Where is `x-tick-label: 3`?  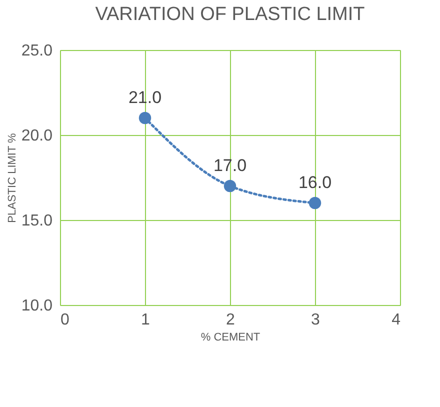 x-tick-label: 3 is located at coordinates (315, 320).